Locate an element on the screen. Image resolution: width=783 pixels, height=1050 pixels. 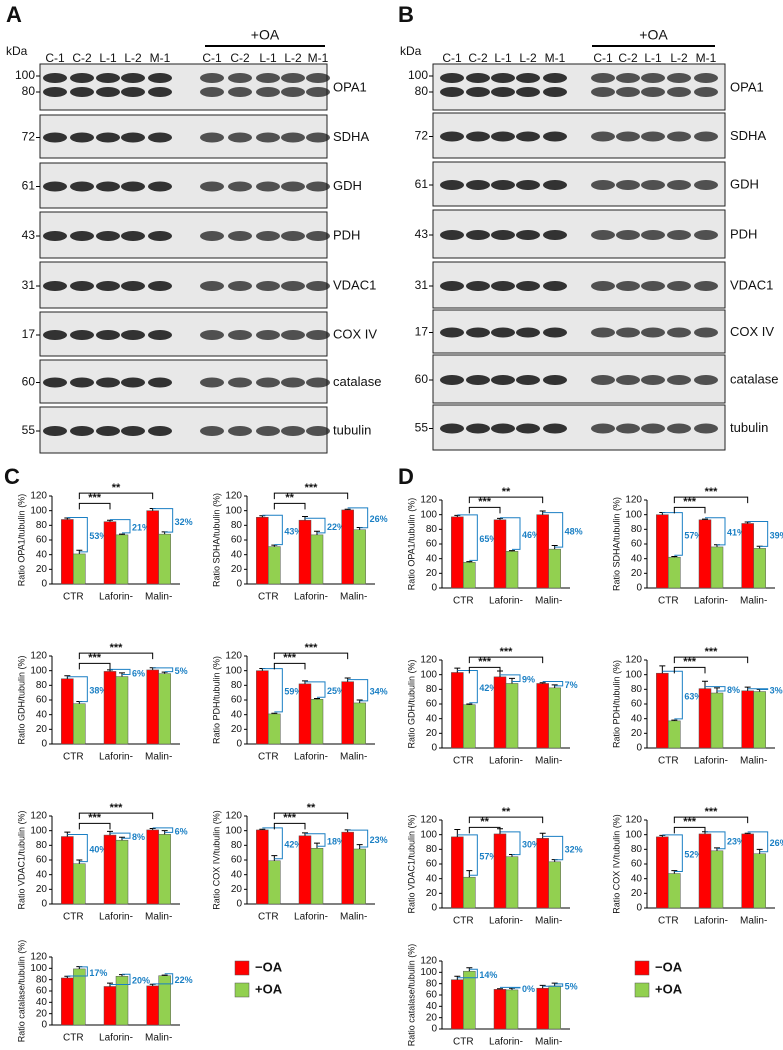
change-label: 34% is located at coordinates (379, 692).